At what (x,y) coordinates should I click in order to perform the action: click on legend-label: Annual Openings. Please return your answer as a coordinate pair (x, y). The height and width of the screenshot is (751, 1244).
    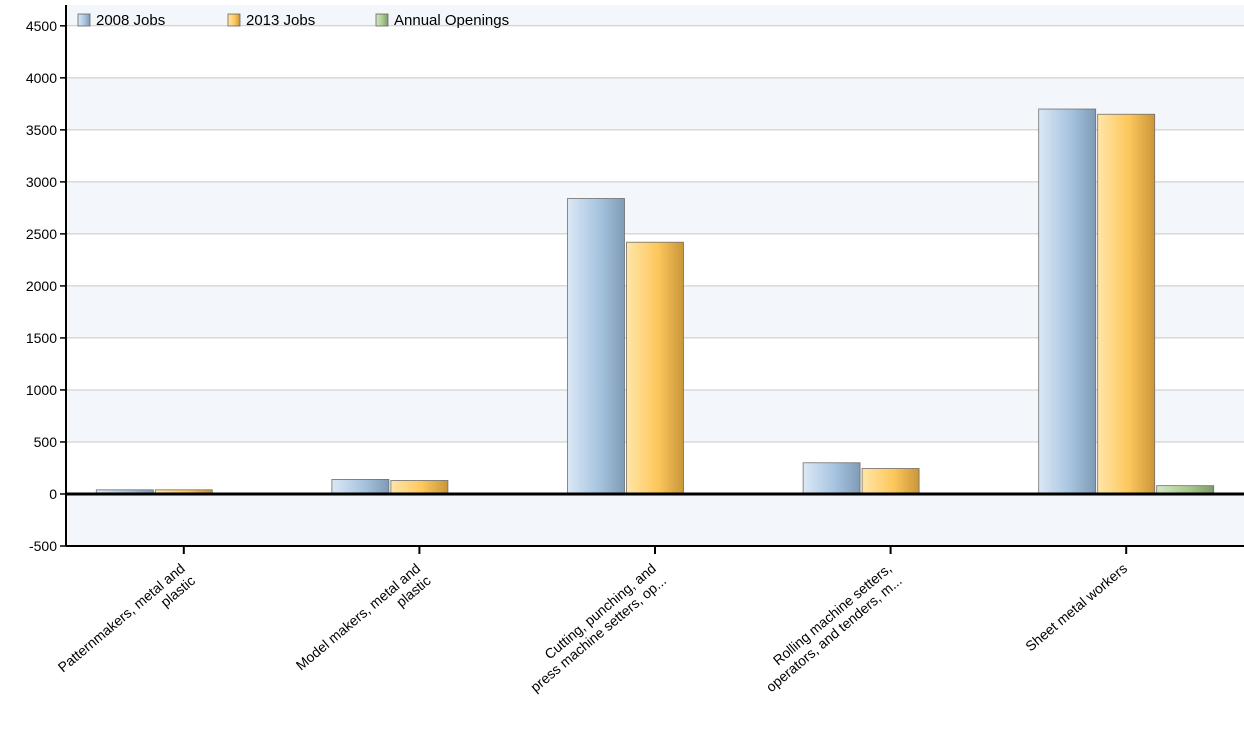
    Looking at the image, I should click on (451, 20).